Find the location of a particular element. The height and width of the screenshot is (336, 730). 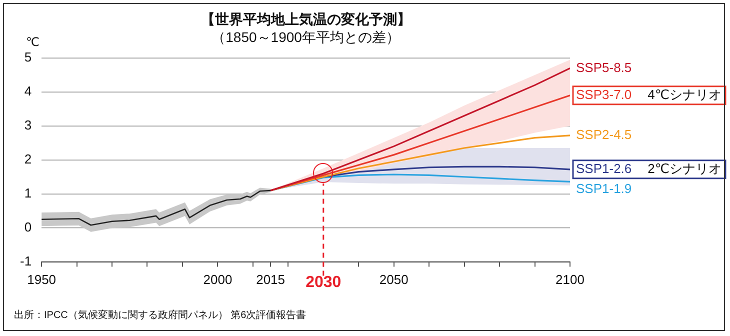

y-tick-label: -1 is located at coordinates (26, 260).